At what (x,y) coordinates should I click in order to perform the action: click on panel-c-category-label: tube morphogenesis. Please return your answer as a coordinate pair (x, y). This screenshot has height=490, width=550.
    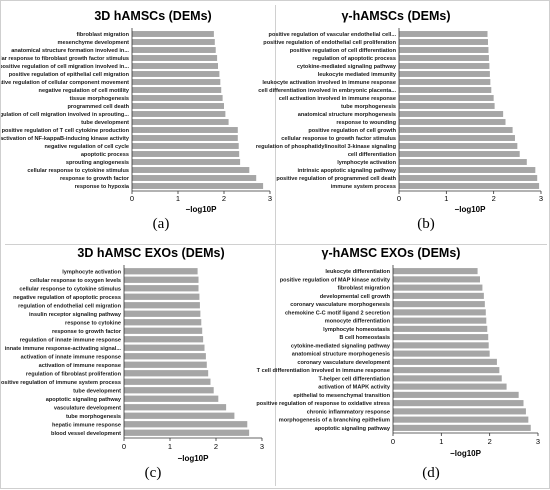
    Looking at the image, I should click on (93, 417).